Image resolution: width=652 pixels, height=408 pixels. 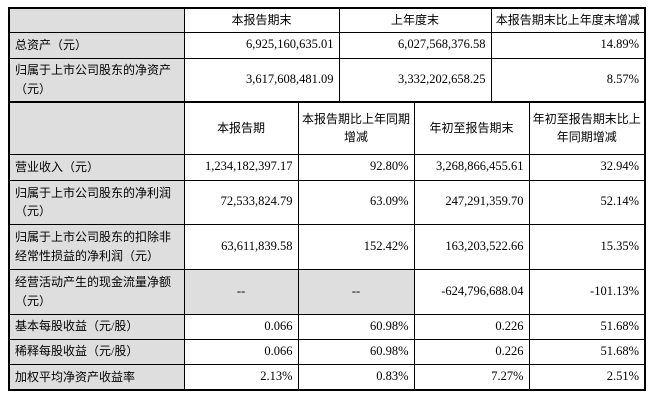 What do you see at coordinates (587, 377) in the screenshot?
I see `value-cell: 2.51%` at bounding box center [587, 377].